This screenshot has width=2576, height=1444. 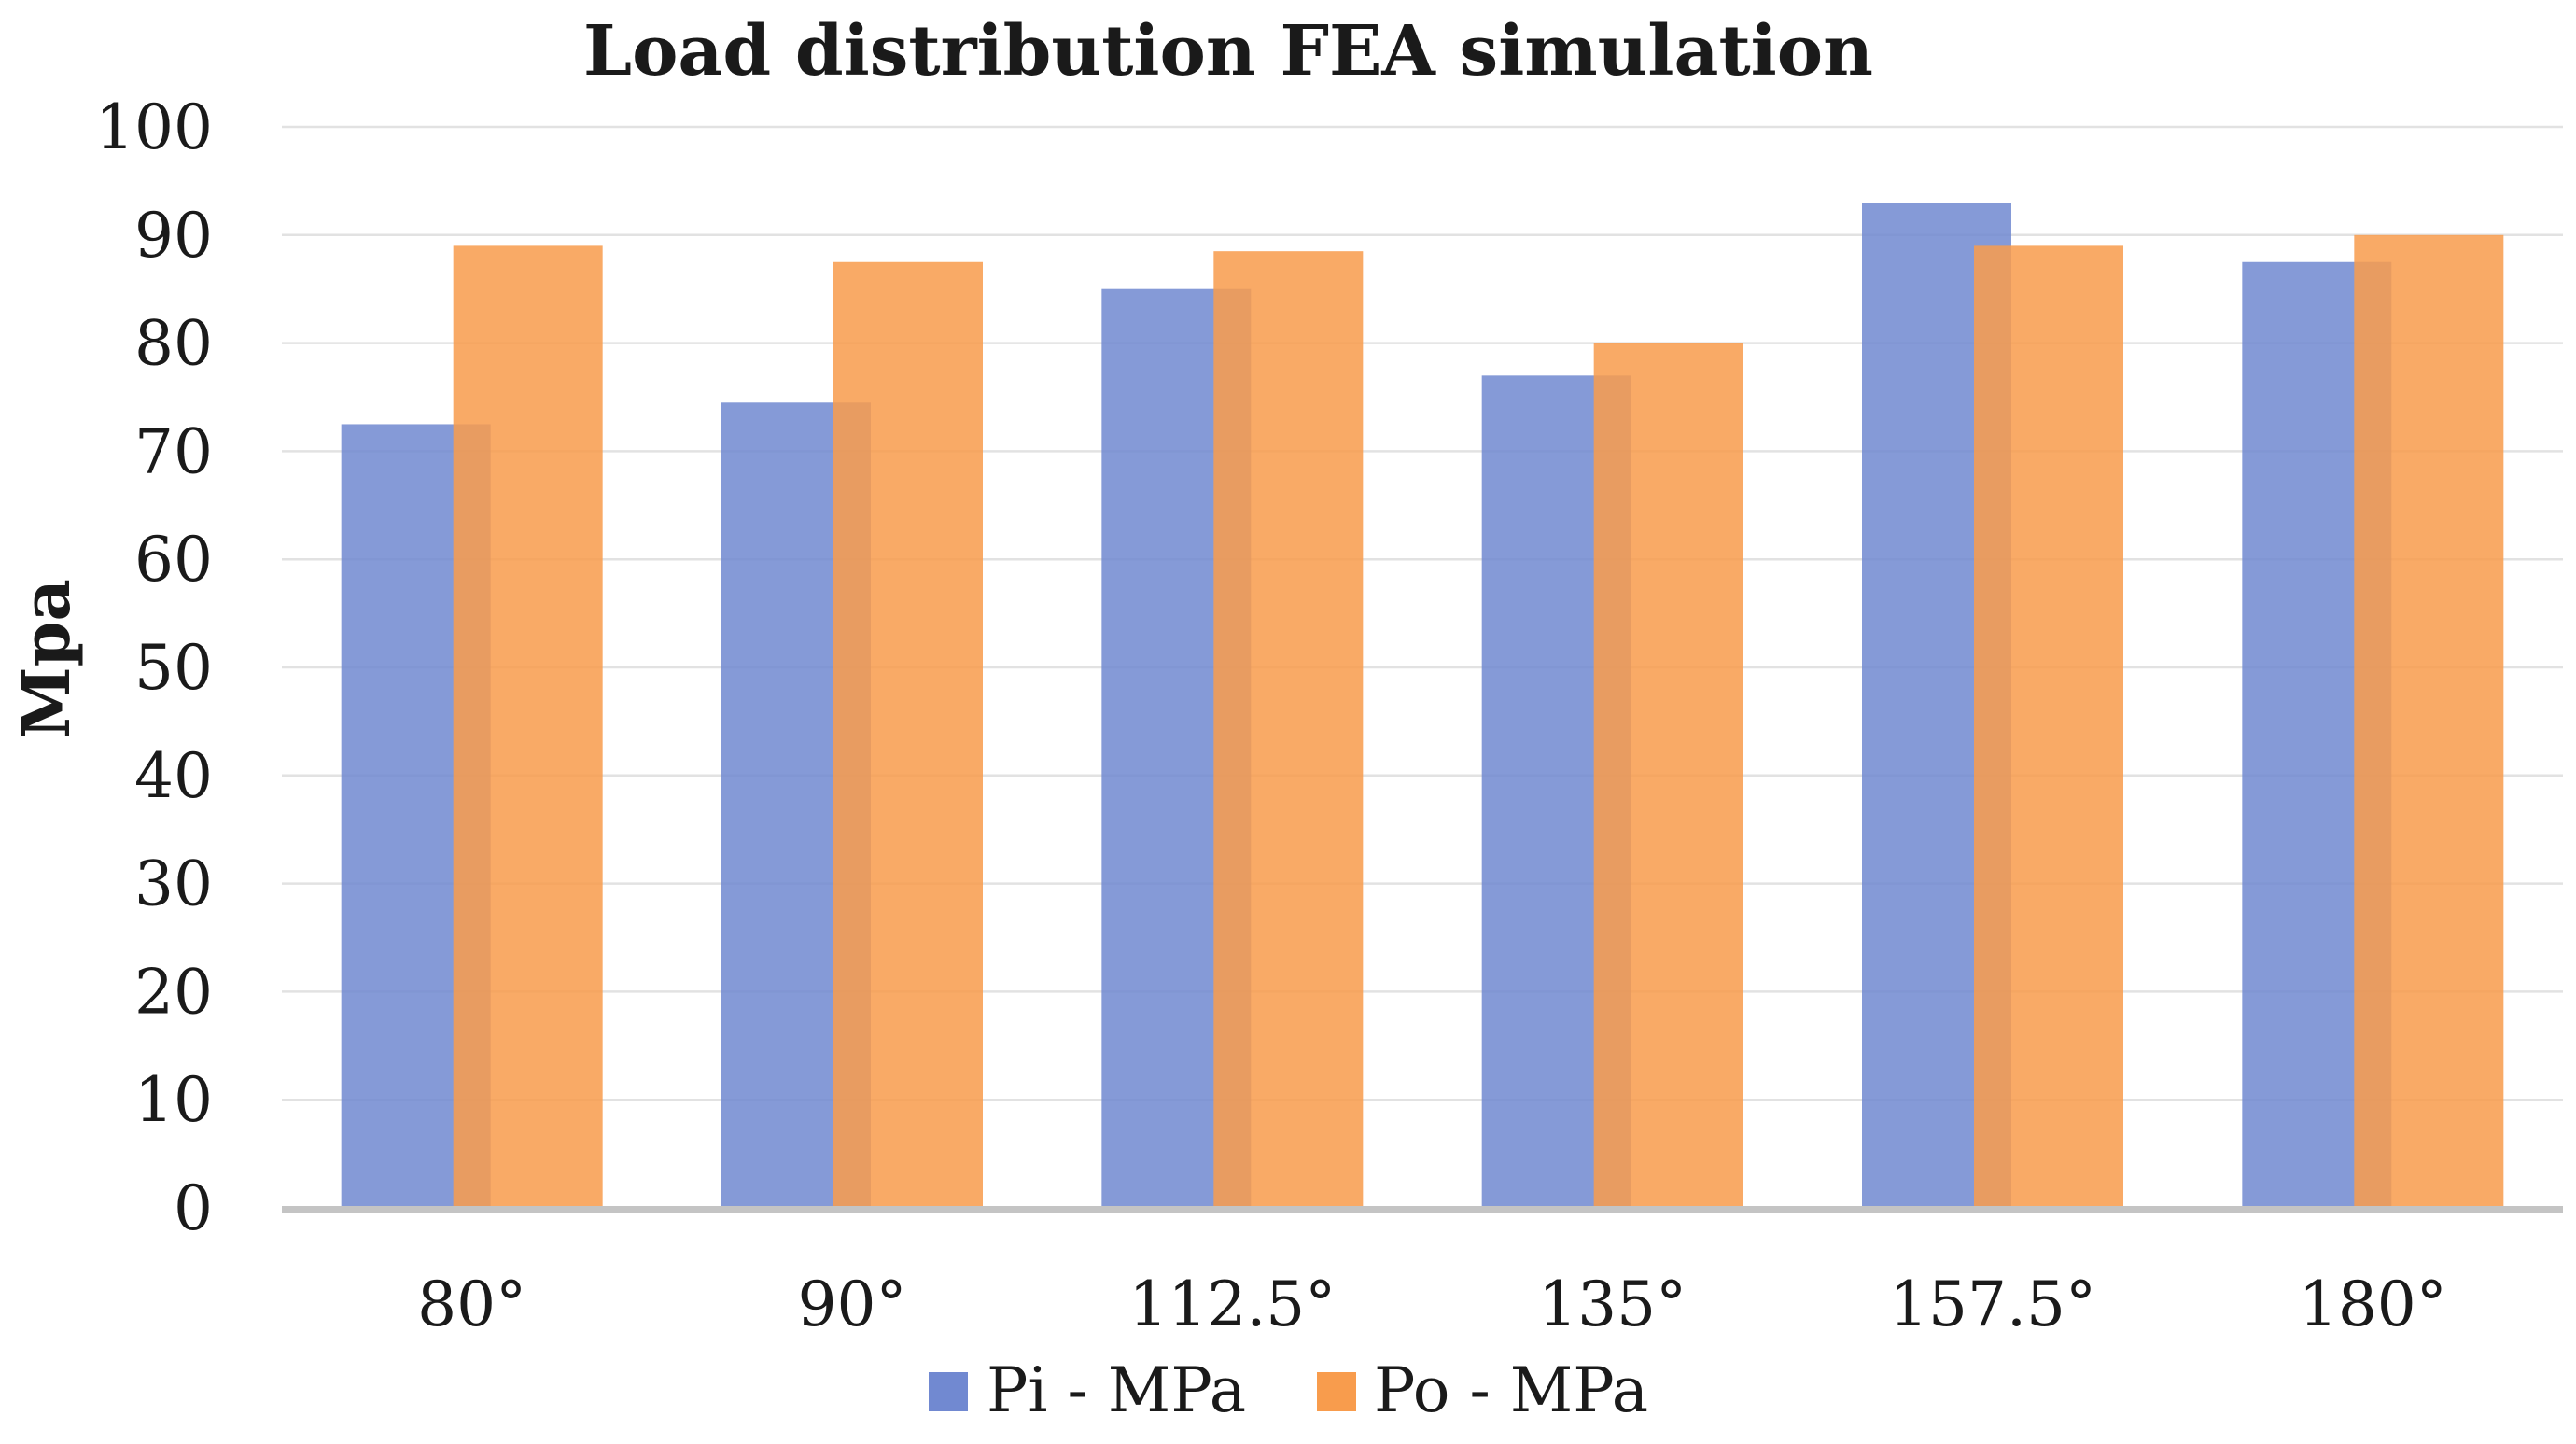 What do you see at coordinates (1288, 1390) in the screenshot?
I see `legend: Pi - MPa Po - MPa` at bounding box center [1288, 1390].